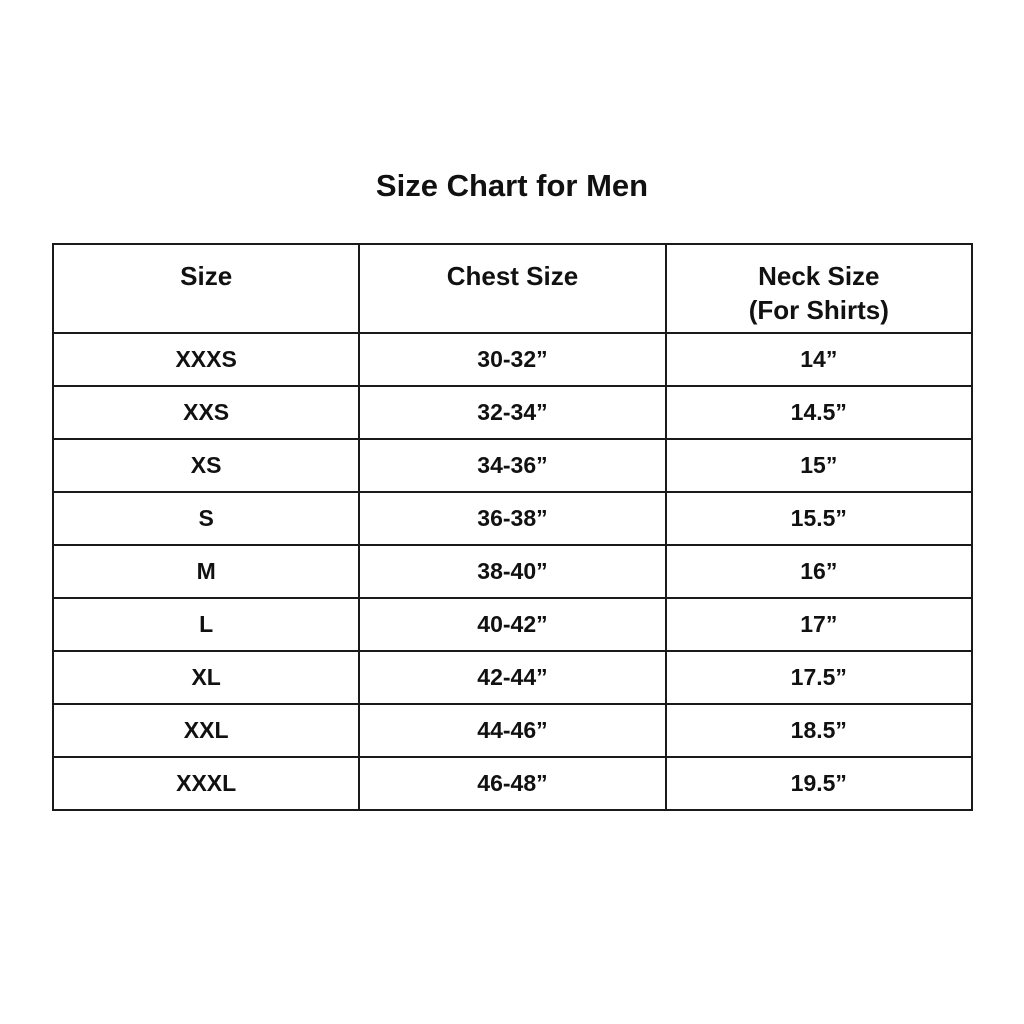  I want to click on table-row: XXXS 30-32” 14”, so click(512, 359).